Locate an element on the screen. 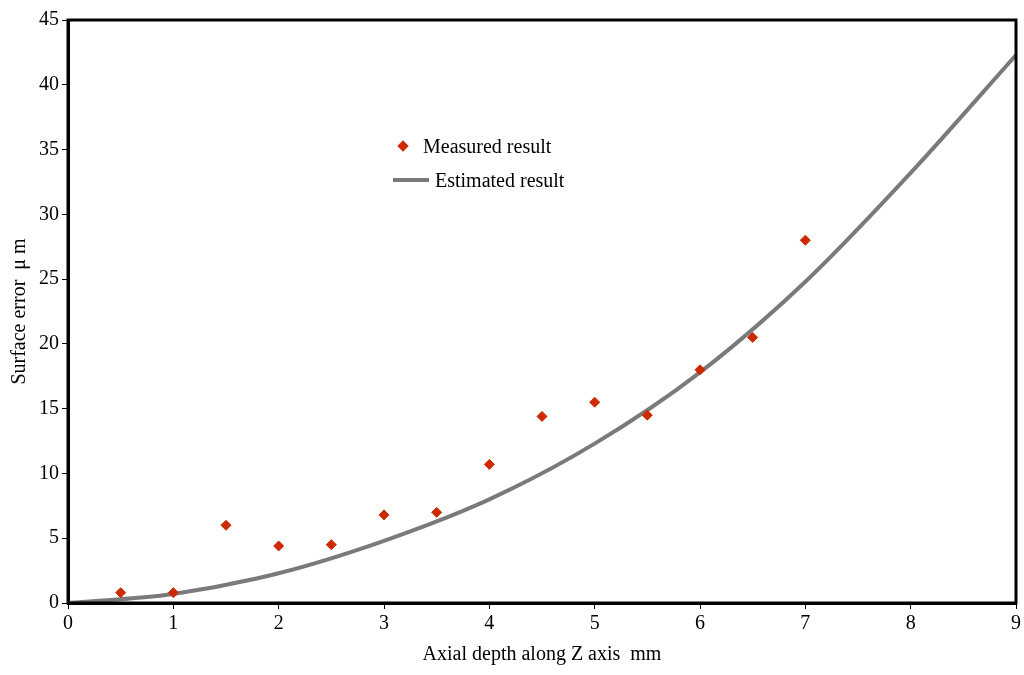  x-tick-label: 8 is located at coordinates (910, 622).